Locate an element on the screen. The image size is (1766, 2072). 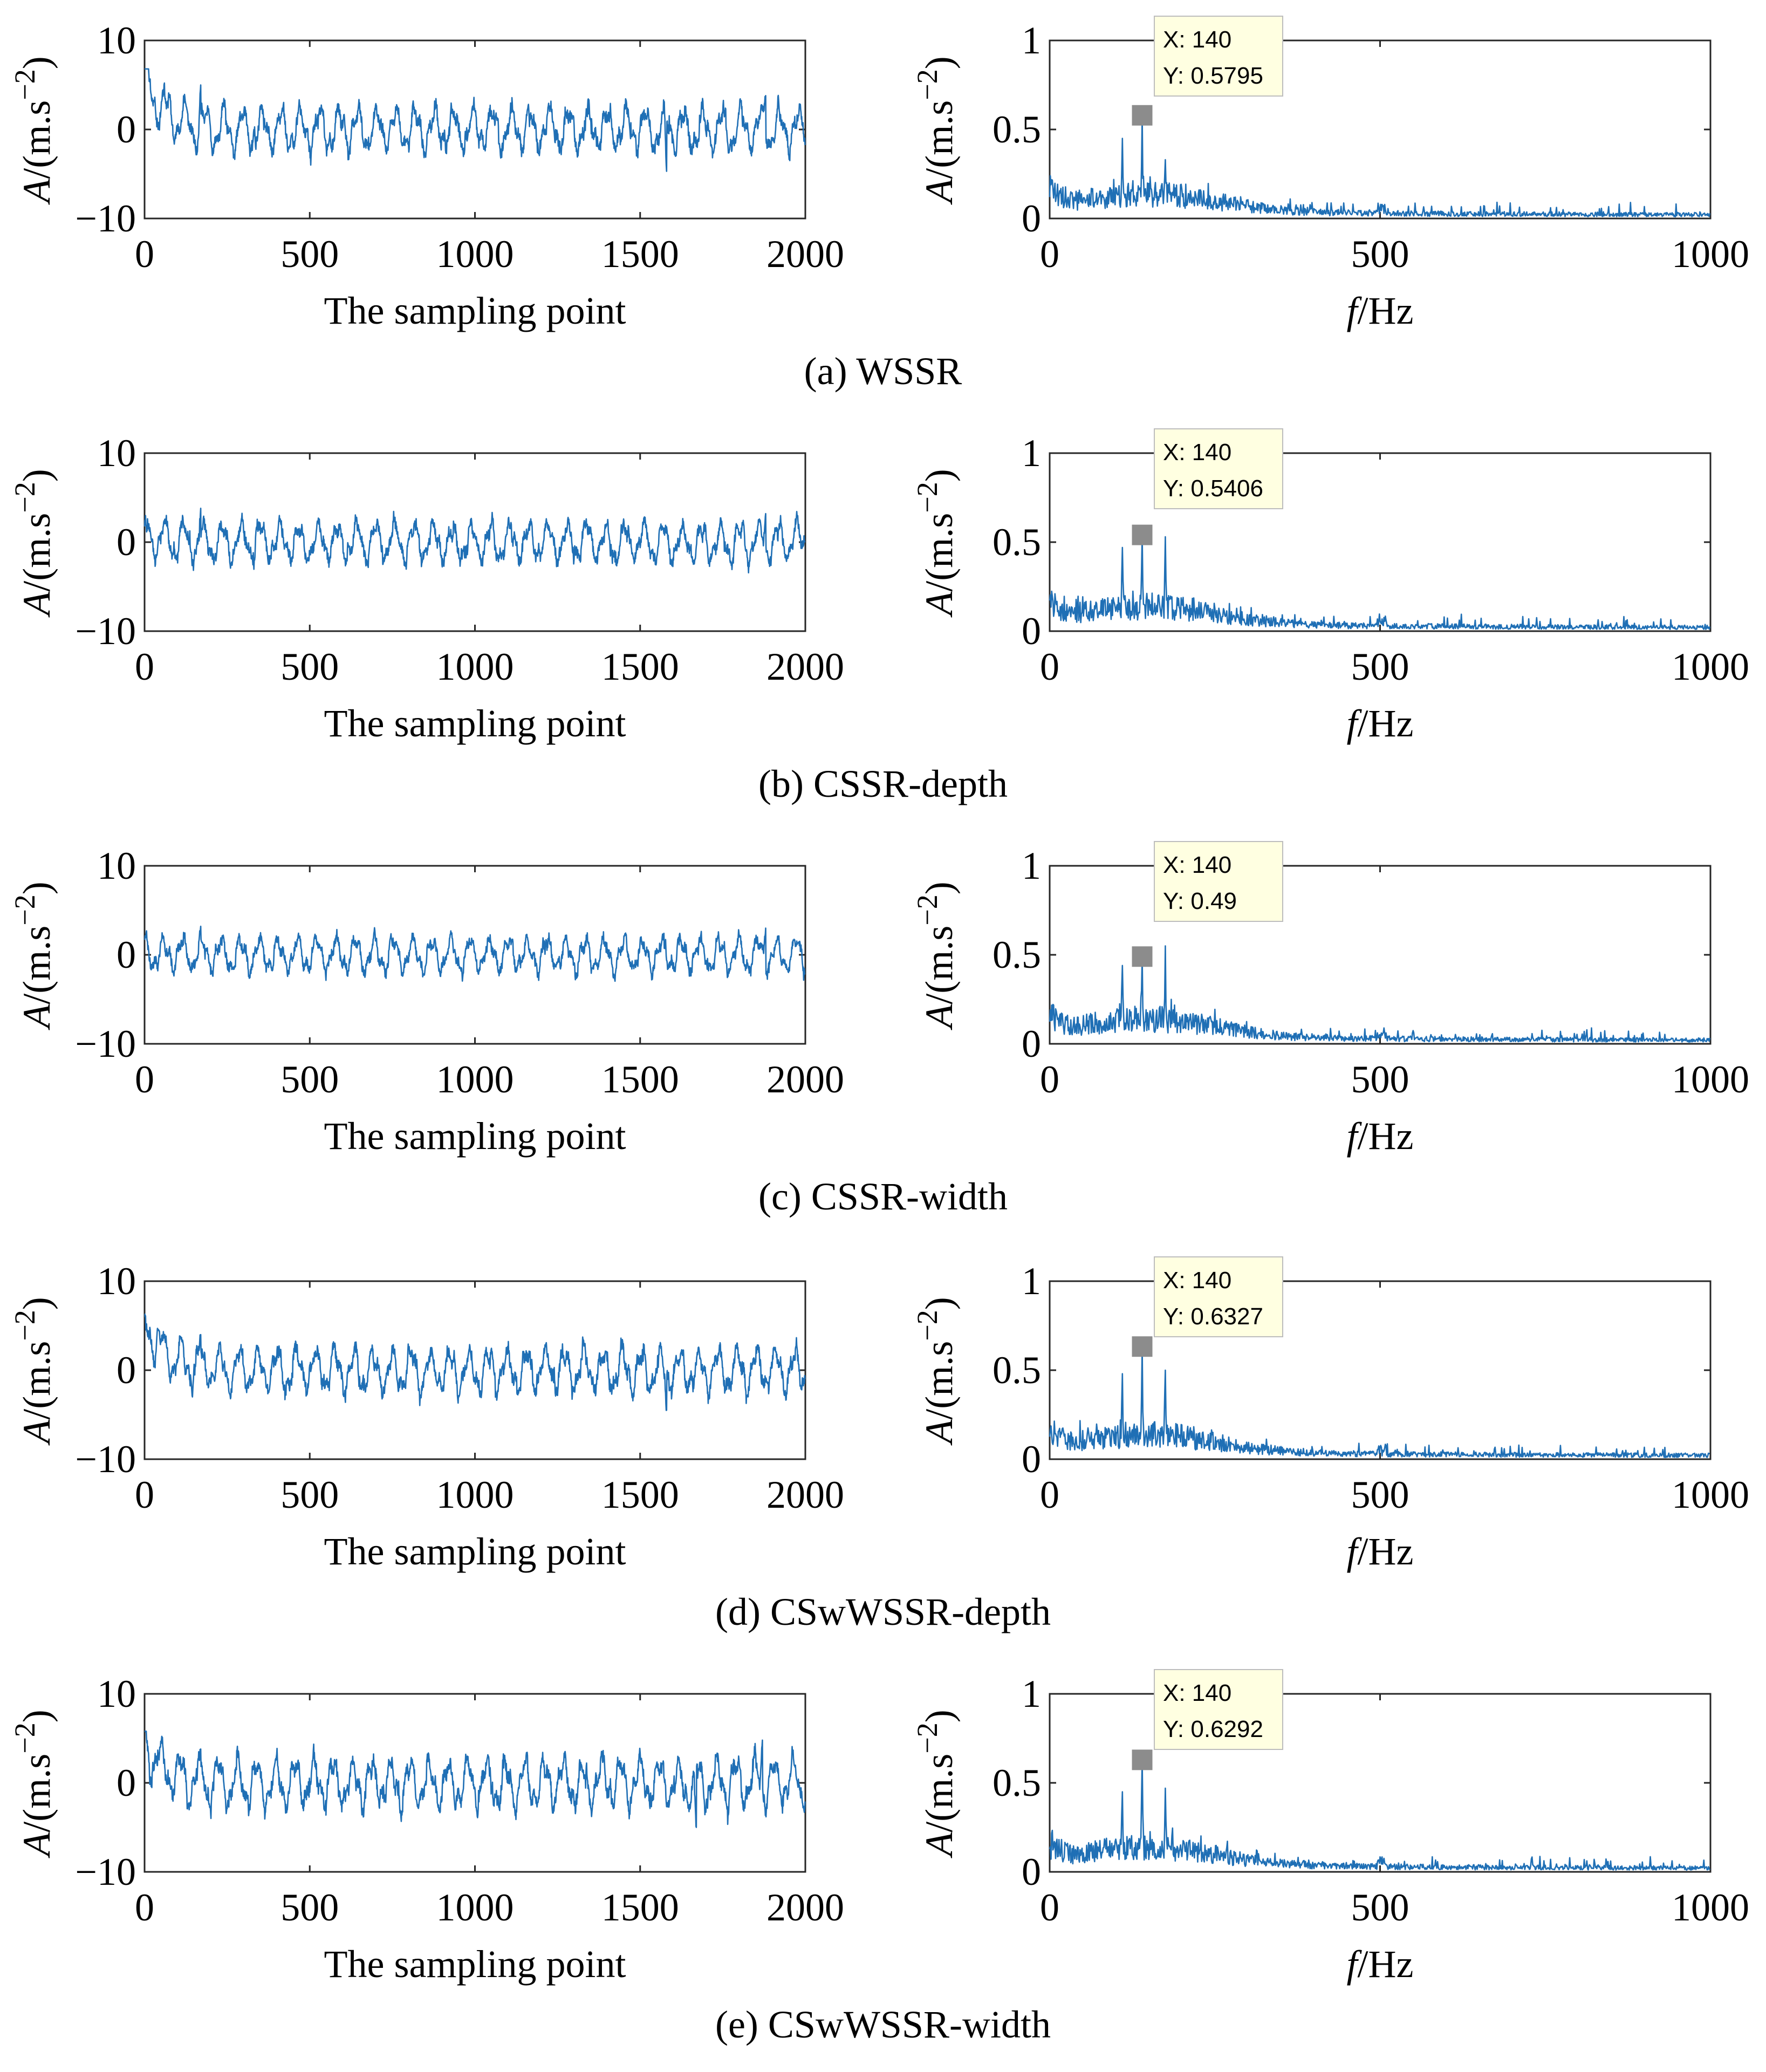
datatip: X: 140 Y: 0.49 is located at coordinates (1207, 904).